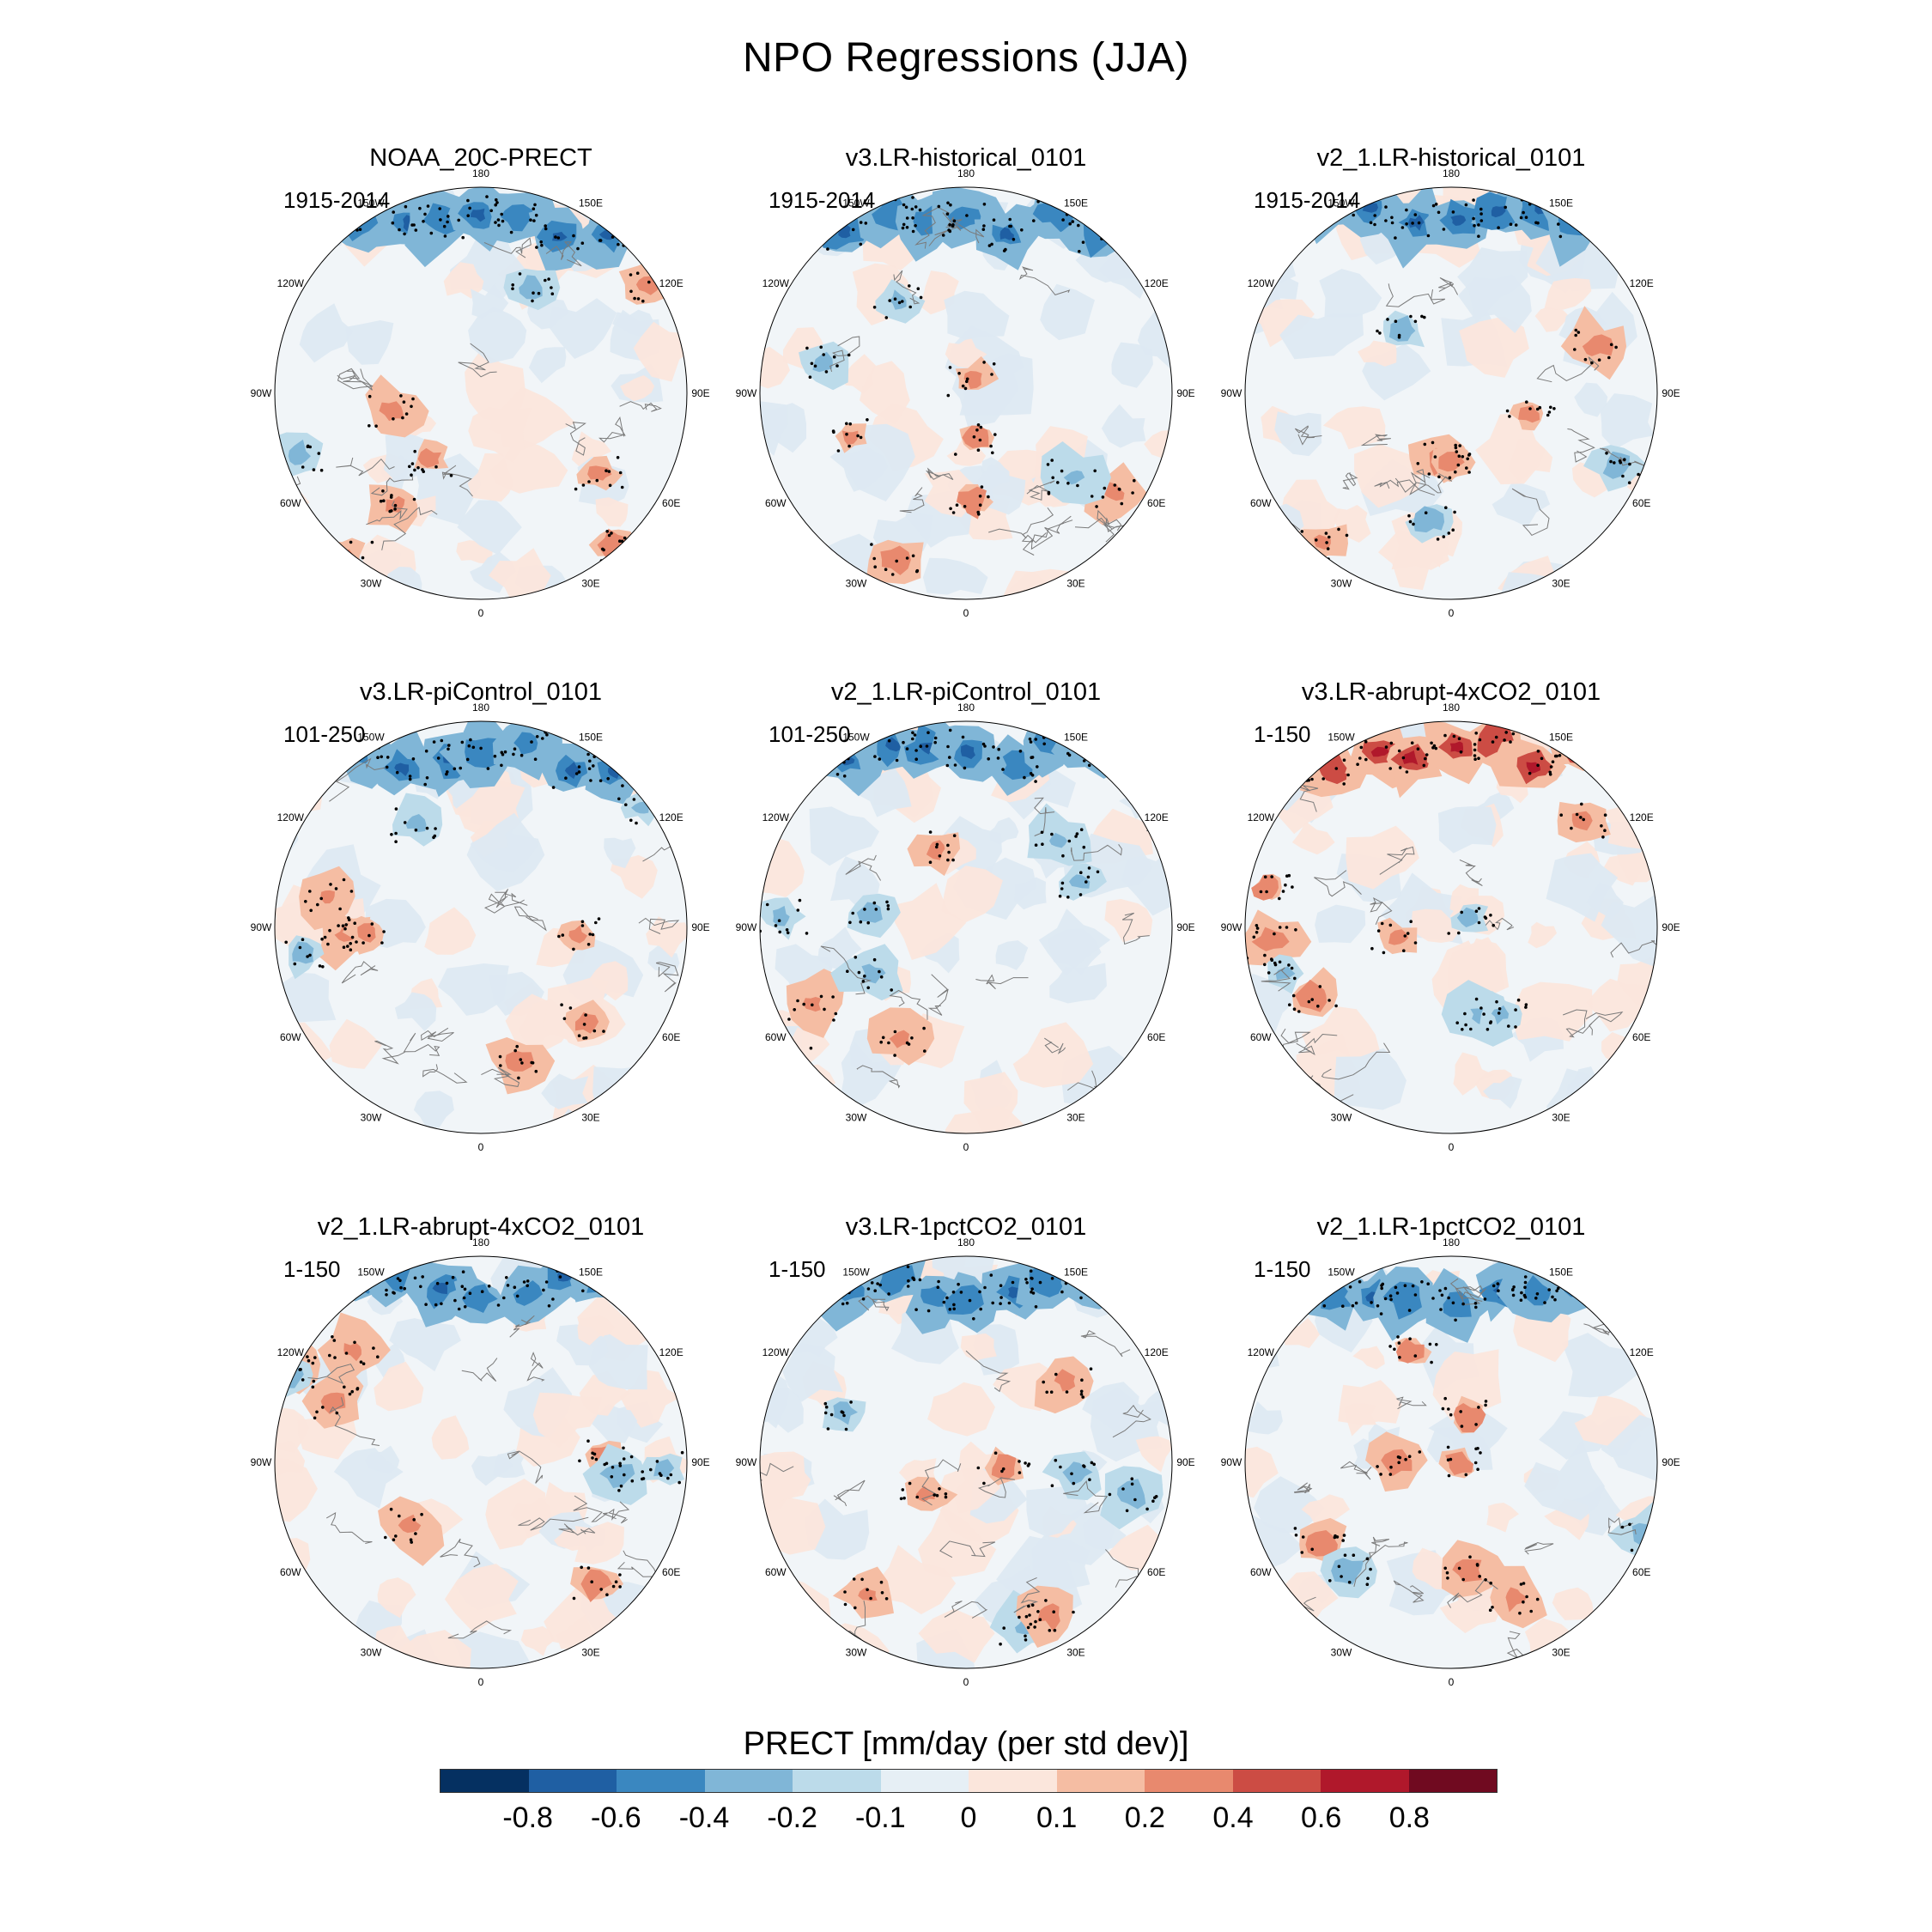 The height and width of the screenshot is (1932, 1932). What do you see at coordinates (481, 1682) in the screenshot?
I see `longitude-label: 0` at bounding box center [481, 1682].